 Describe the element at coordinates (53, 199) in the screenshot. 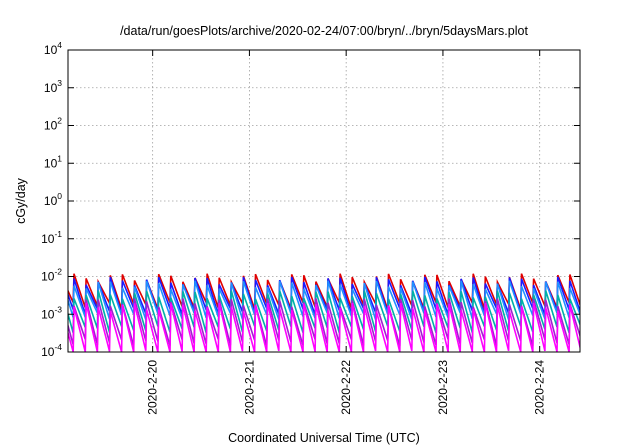

I see `y-tick-label: 10⁰` at that location.